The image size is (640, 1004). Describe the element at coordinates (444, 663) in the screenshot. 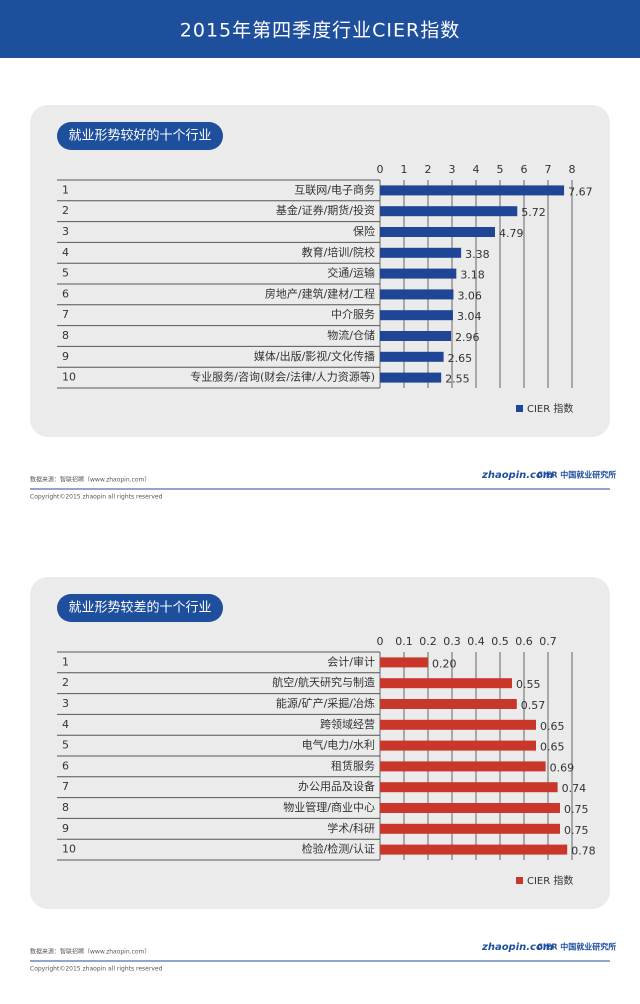

I see `value-label: 0.20` at that location.